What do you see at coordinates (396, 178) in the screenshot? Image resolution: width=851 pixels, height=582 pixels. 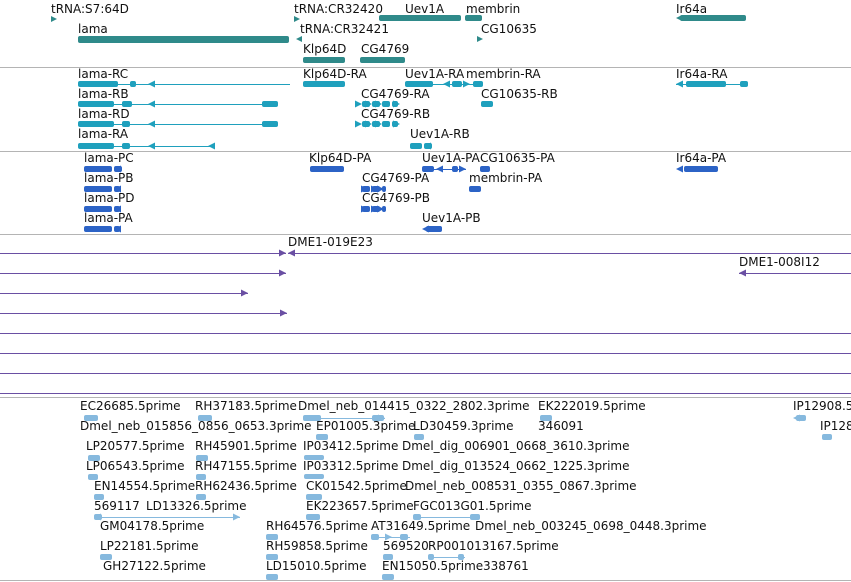 I see `protein-label-cg4769-pa: CG4769-PA` at bounding box center [396, 178].